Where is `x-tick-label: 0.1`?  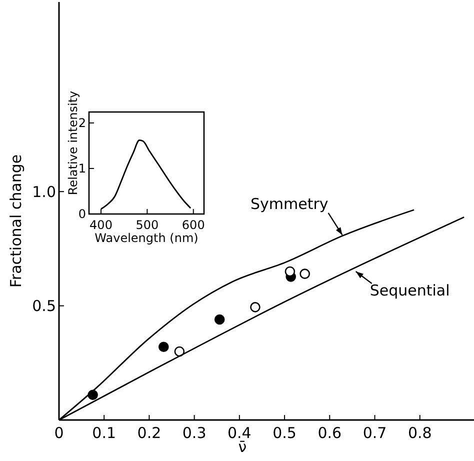 x-tick-label: 0.1 is located at coordinates (104, 433).